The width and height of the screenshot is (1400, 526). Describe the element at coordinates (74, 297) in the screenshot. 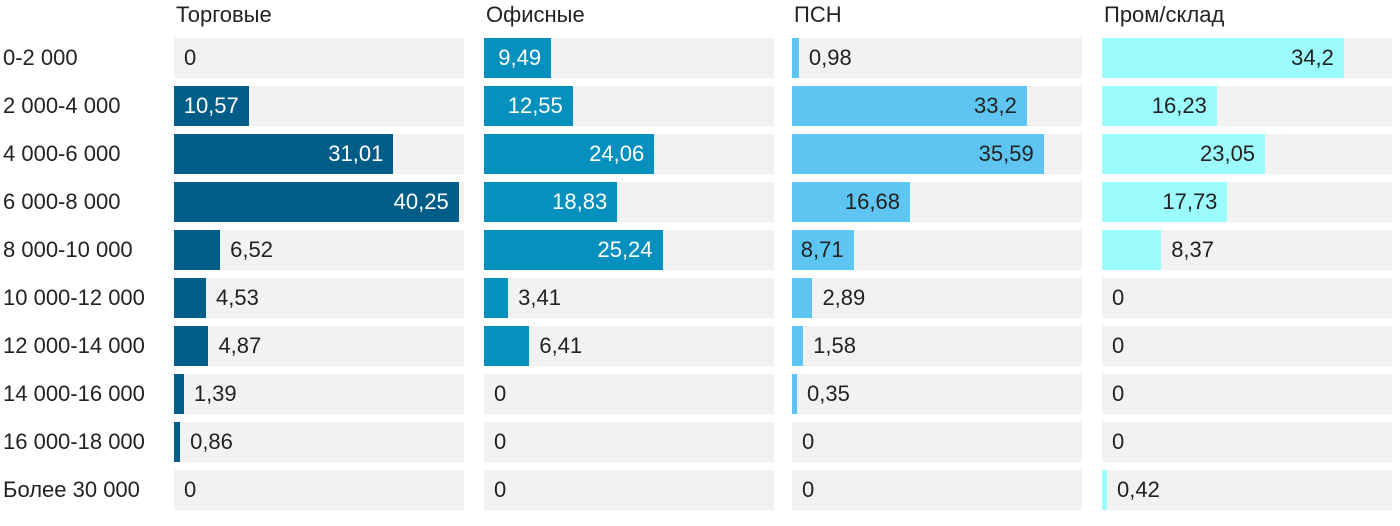

I see `category-label: 10 000-12 000` at that location.